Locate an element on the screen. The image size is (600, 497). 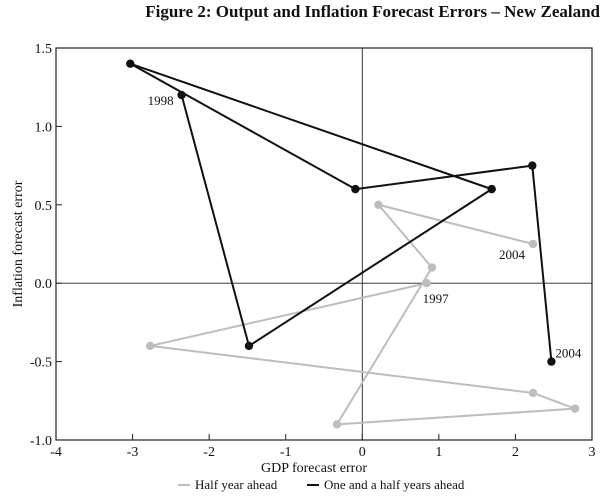
y-tick-label: 1.5 is located at coordinates (44, 49).